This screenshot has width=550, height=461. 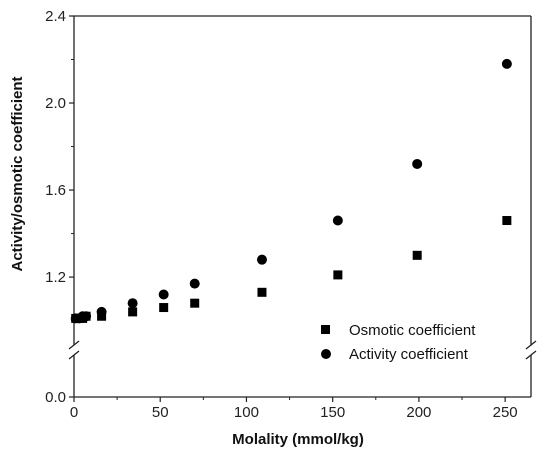 I want to click on x-axis-title: Molality (mmol/kg), so click(x=298, y=439).